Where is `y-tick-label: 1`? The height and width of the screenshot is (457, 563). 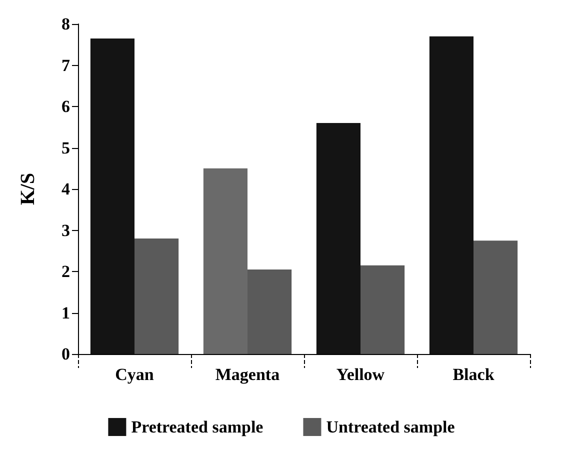
y-tick-label: 1 is located at coordinates (66, 312).